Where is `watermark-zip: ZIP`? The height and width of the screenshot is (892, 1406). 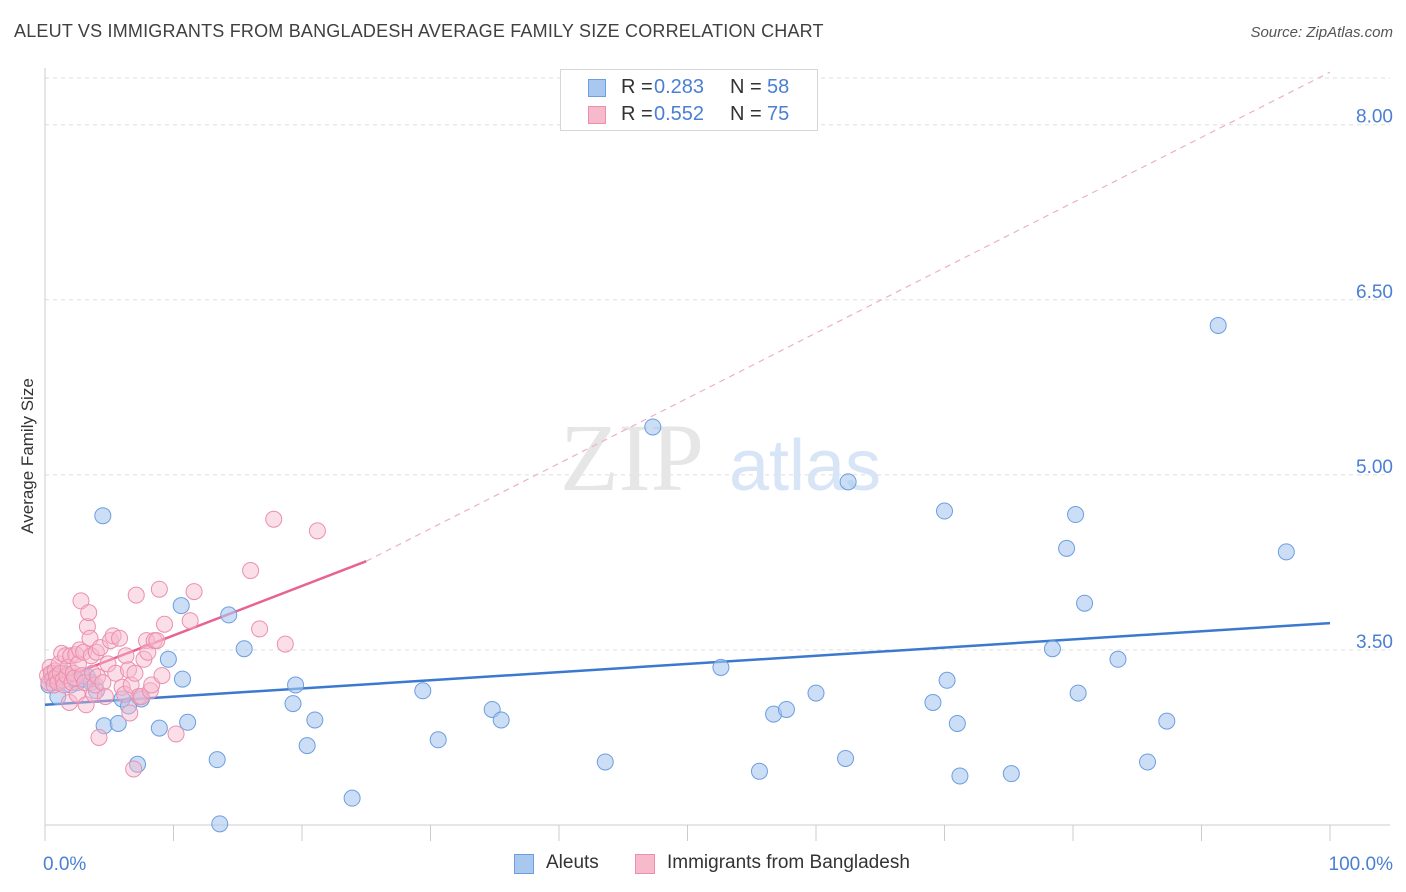
watermark-zip: ZIP is located at coordinates (632, 457).